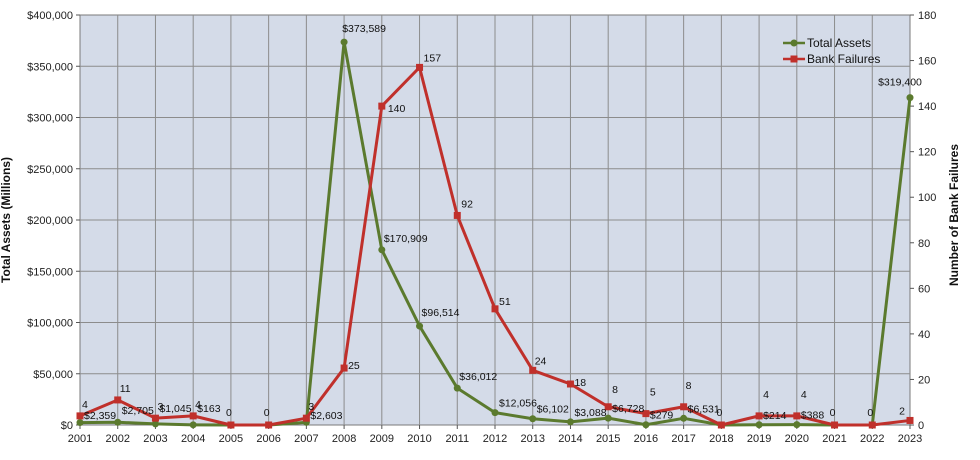 The image size is (980, 460). Describe the element at coordinates (831, 51) in the screenshot. I see `legend: Total Assets Bank Failures` at that location.